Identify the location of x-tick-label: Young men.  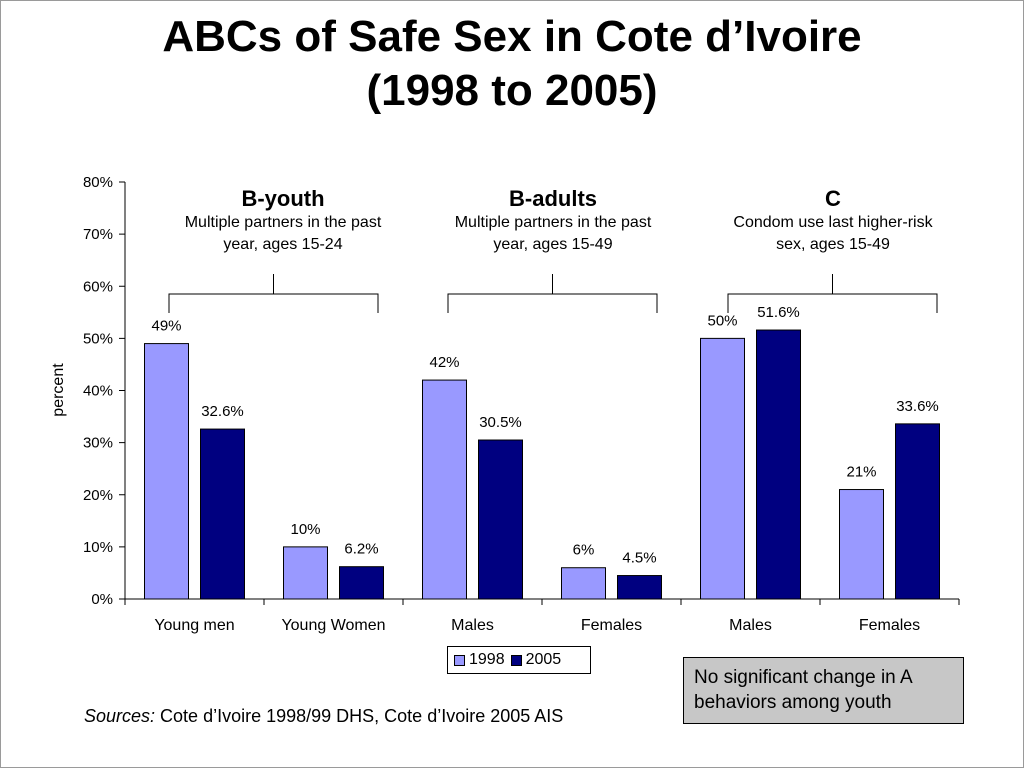
(194, 625).